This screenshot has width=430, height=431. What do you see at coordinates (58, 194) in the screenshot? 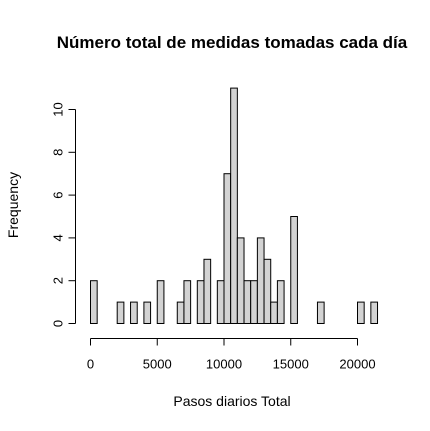
I see `y-tick-label: 6` at bounding box center [58, 194].